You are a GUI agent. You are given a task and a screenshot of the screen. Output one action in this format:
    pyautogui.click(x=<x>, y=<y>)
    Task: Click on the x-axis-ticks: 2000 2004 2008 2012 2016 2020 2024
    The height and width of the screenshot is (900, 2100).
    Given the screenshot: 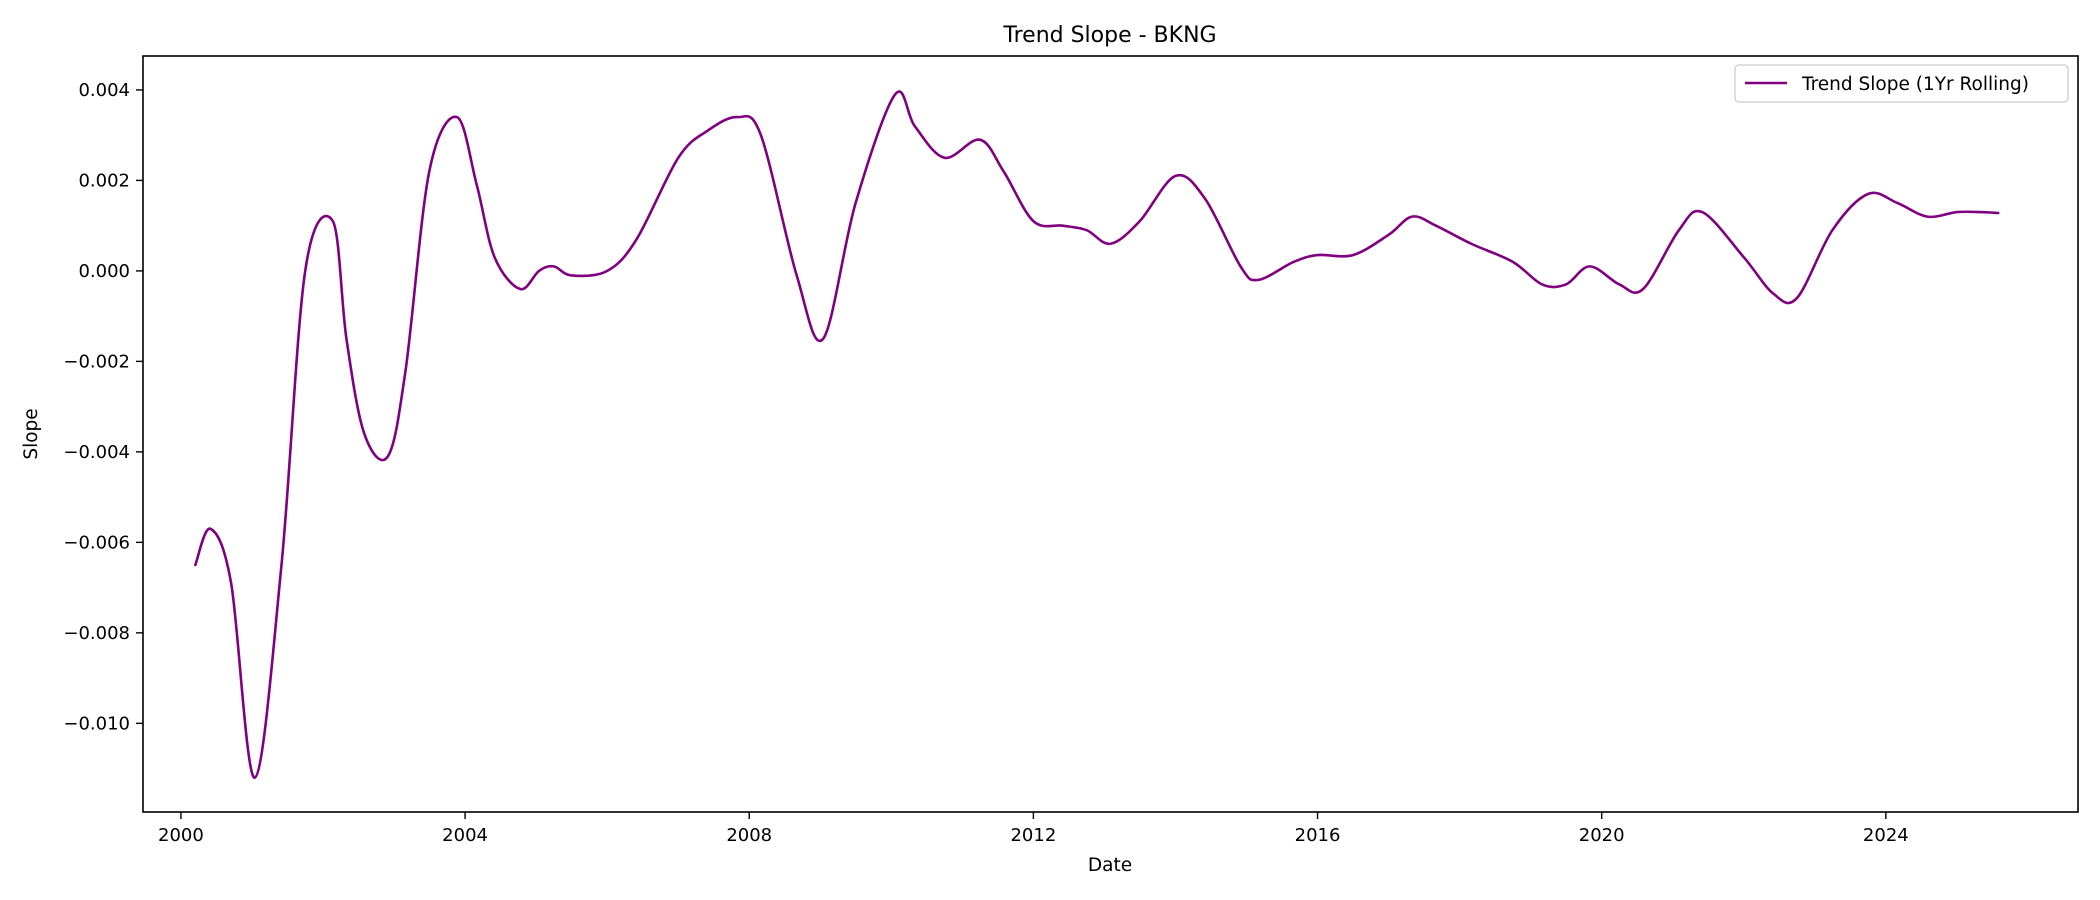 What is the action you would take?
    pyautogui.click(x=1033, y=829)
    